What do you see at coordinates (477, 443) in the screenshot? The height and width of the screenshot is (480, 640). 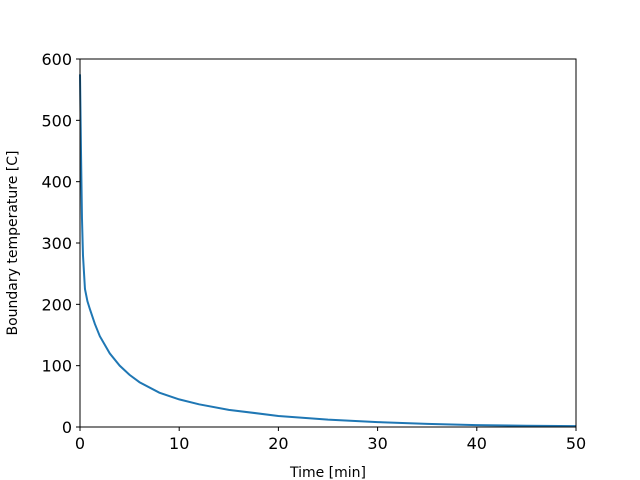 I see `x-tick-label: 40` at bounding box center [477, 443].